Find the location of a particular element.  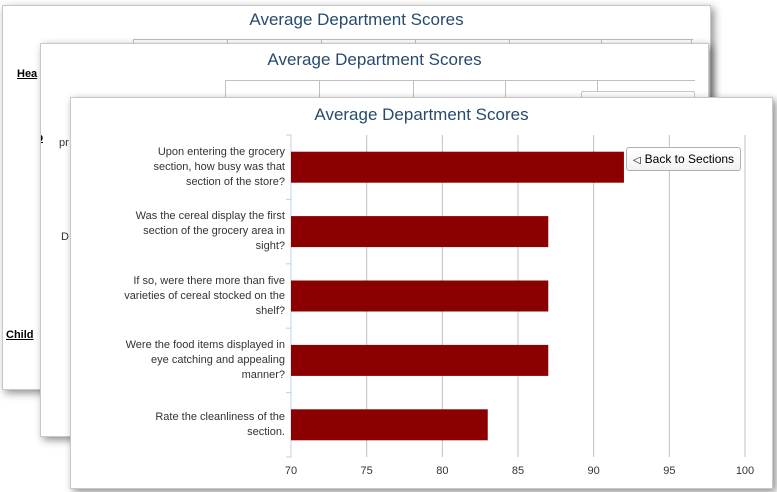

x-tick-label: 100 is located at coordinates (745, 471).